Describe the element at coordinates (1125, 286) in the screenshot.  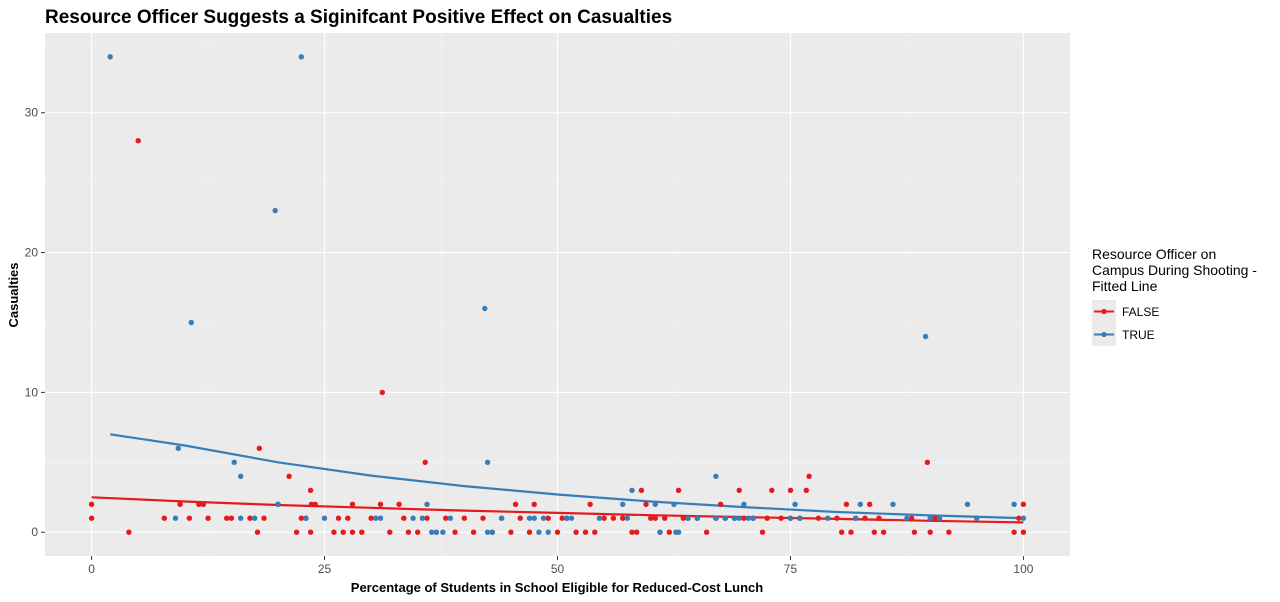
I see `legend-title-line-3: Fitted Line` at that location.